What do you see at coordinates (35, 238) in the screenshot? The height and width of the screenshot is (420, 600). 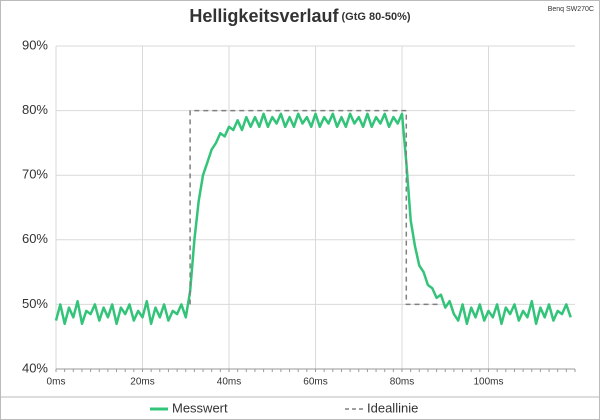 I see `y-tick-label: 60%` at bounding box center [35, 238].